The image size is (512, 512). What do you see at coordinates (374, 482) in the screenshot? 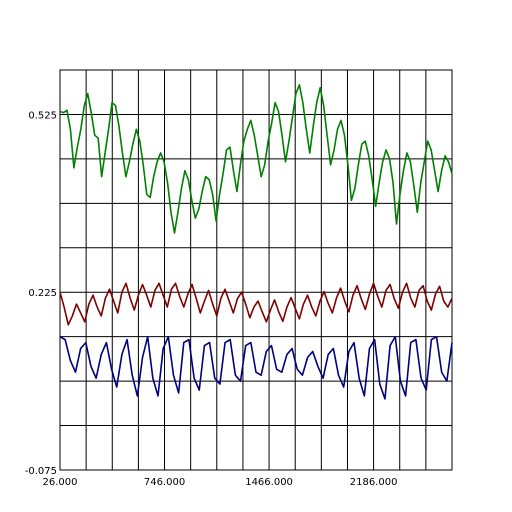
I see `x-tick-label: 2186.000` at bounding box center [374, 482].